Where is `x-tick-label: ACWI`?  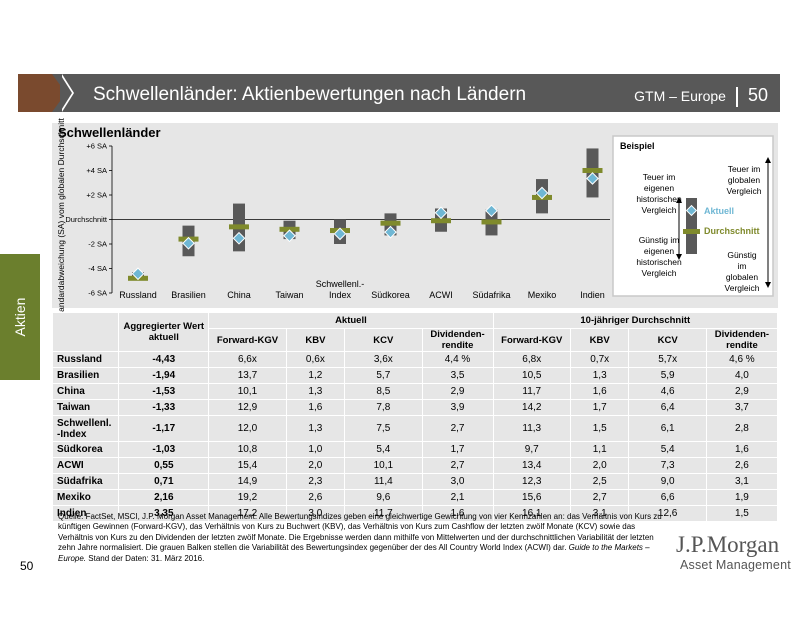
x-tick-label: ACWI is located at coordinates (441, 295).